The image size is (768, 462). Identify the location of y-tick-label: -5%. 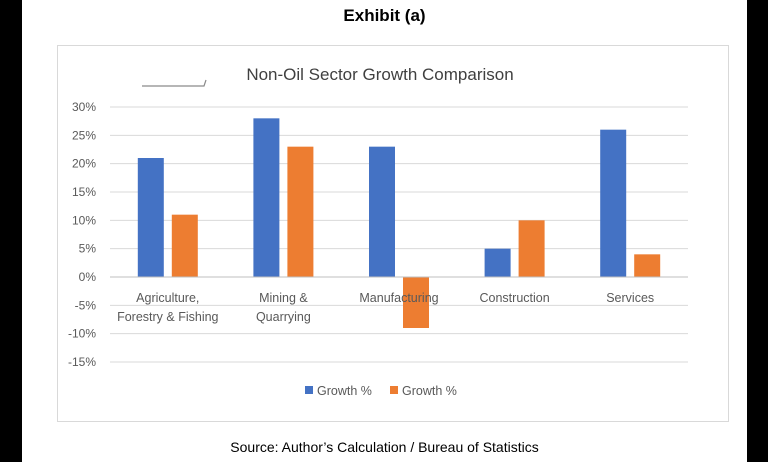
(86, 305).